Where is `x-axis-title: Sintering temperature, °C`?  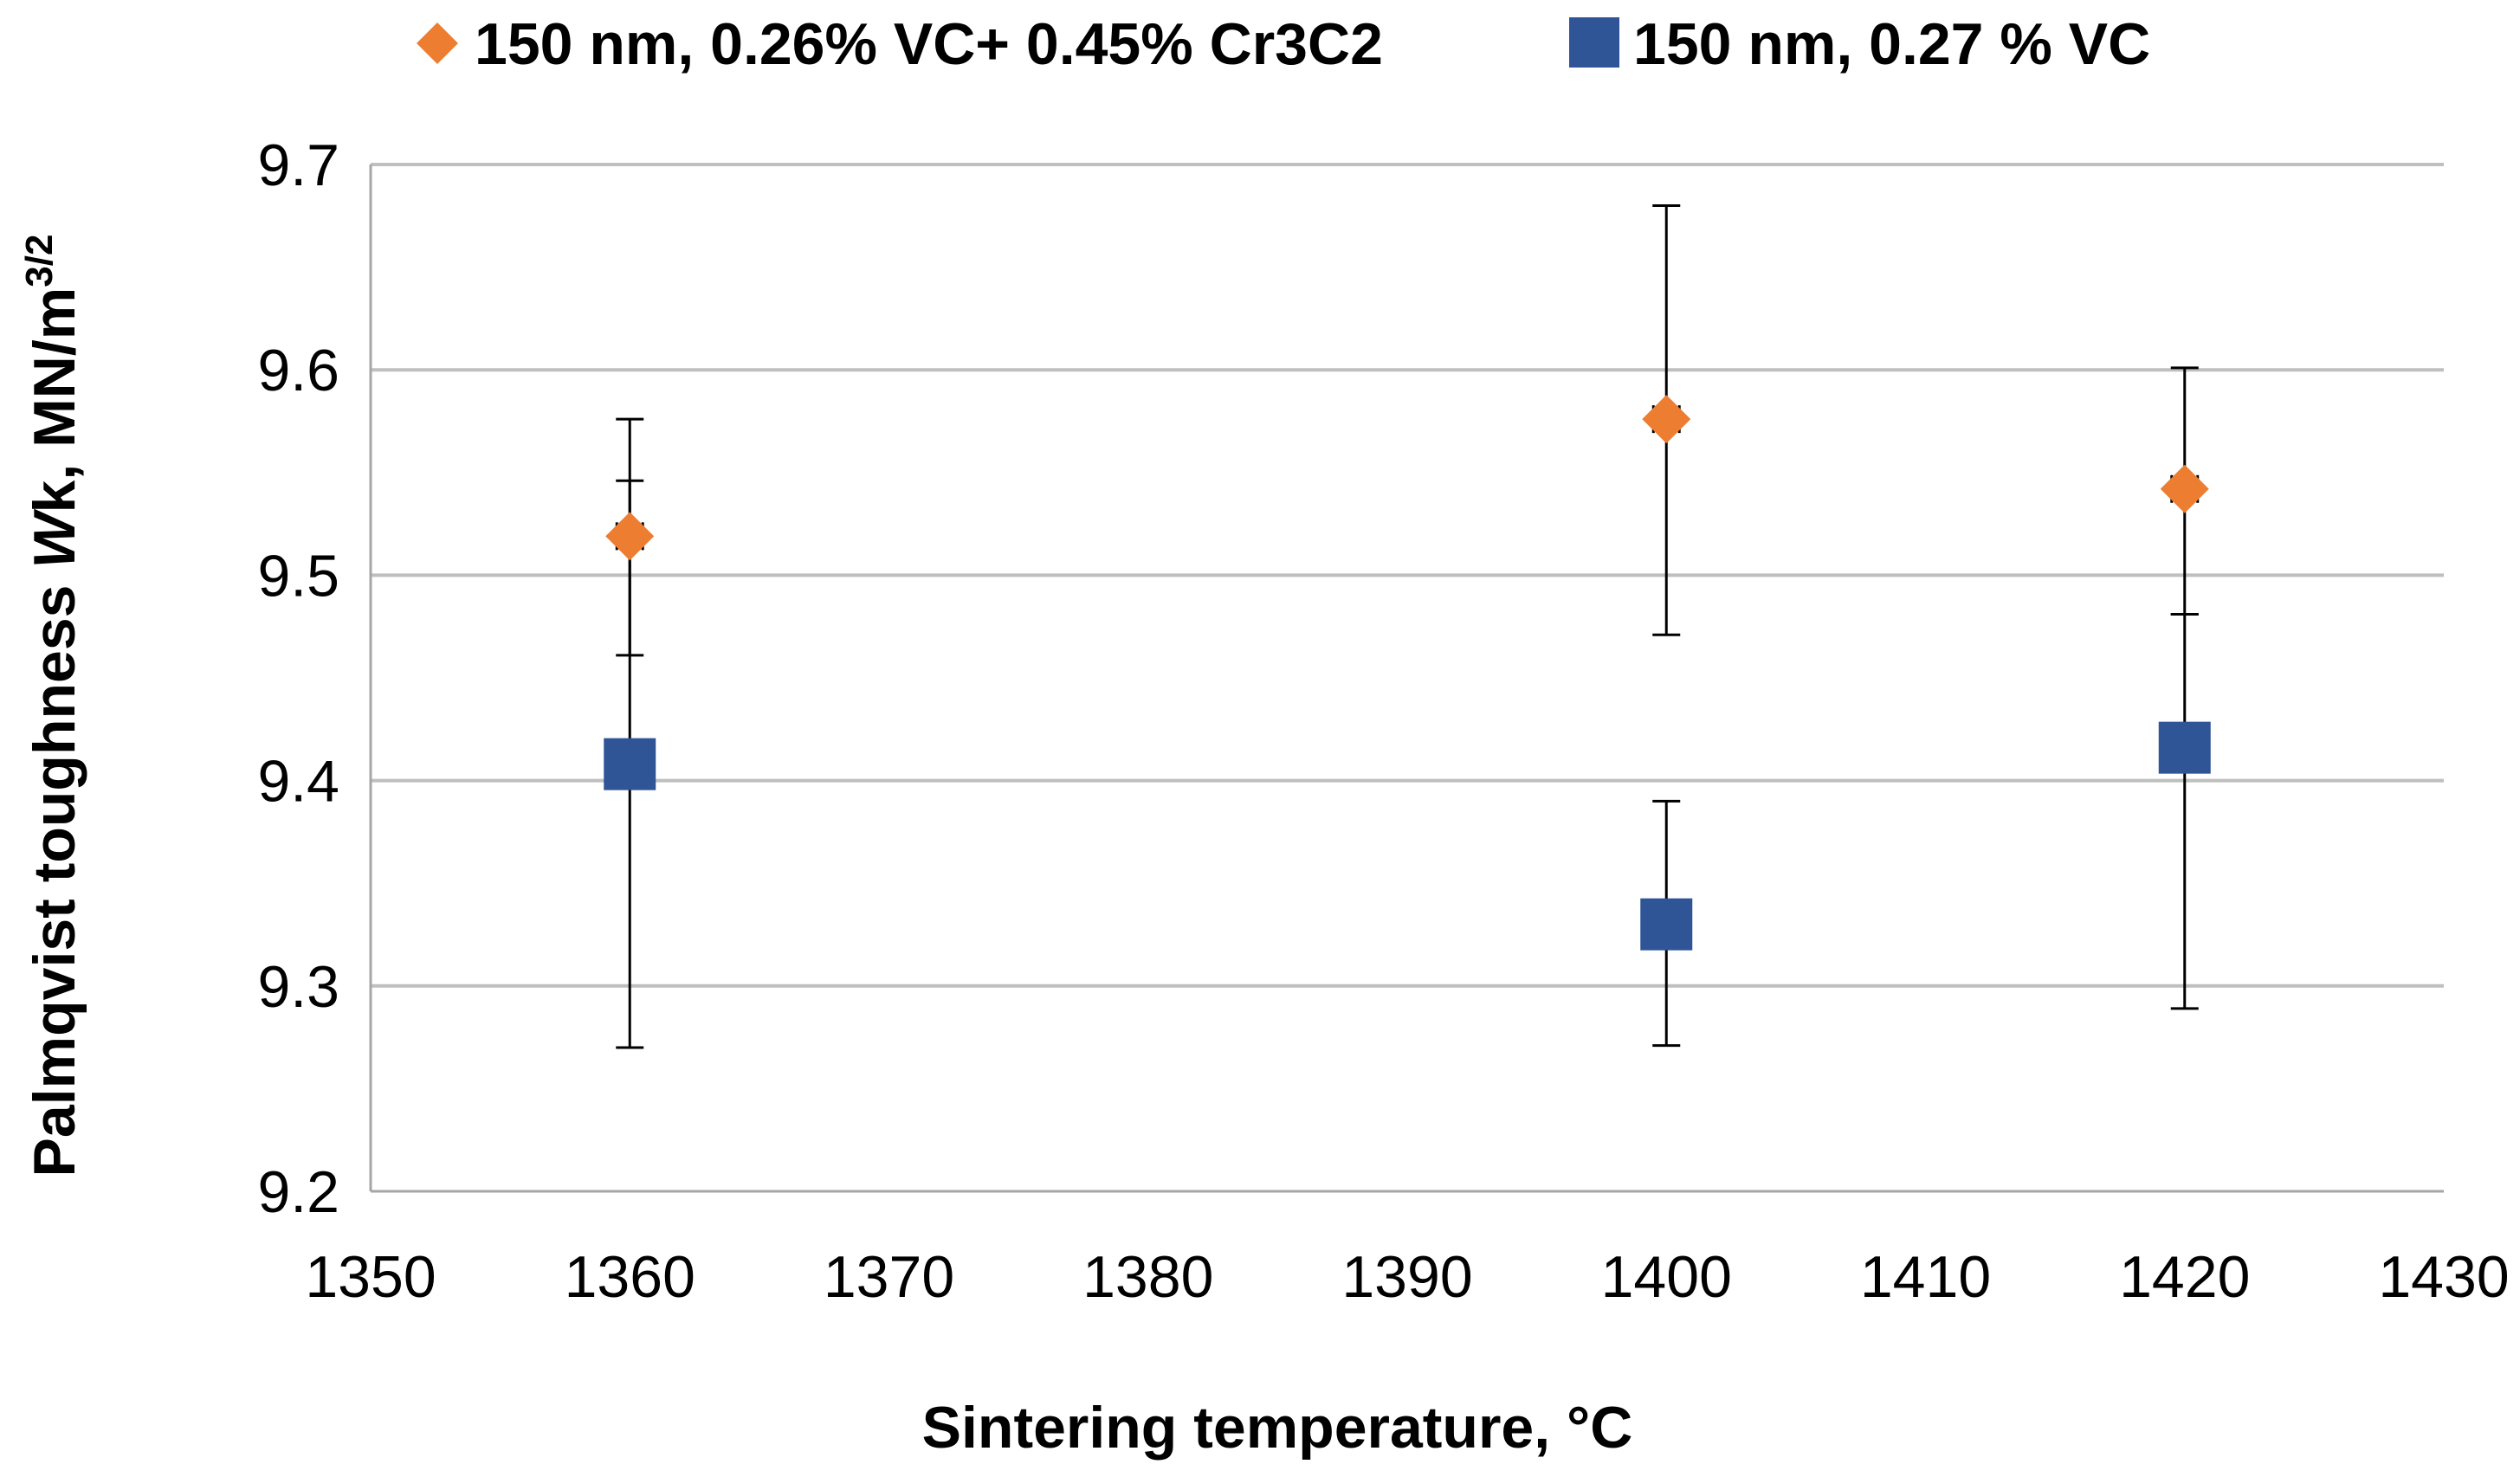 x-axis-title: Sintering temperature, °C is located at coordinates (1277, 1428).